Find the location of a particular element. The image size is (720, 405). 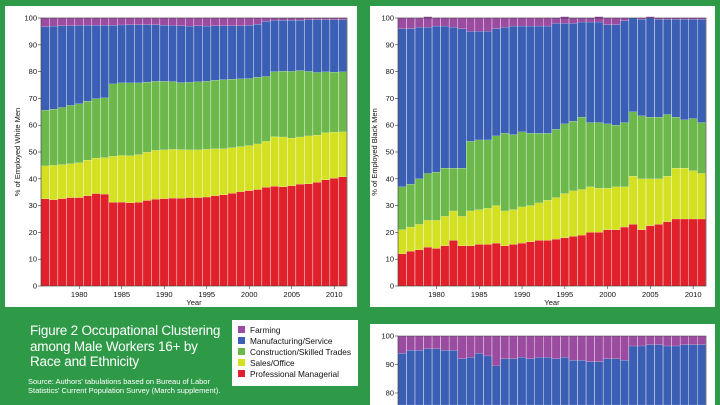

y-tick-label: 0 is located at coordinates (35, 286).